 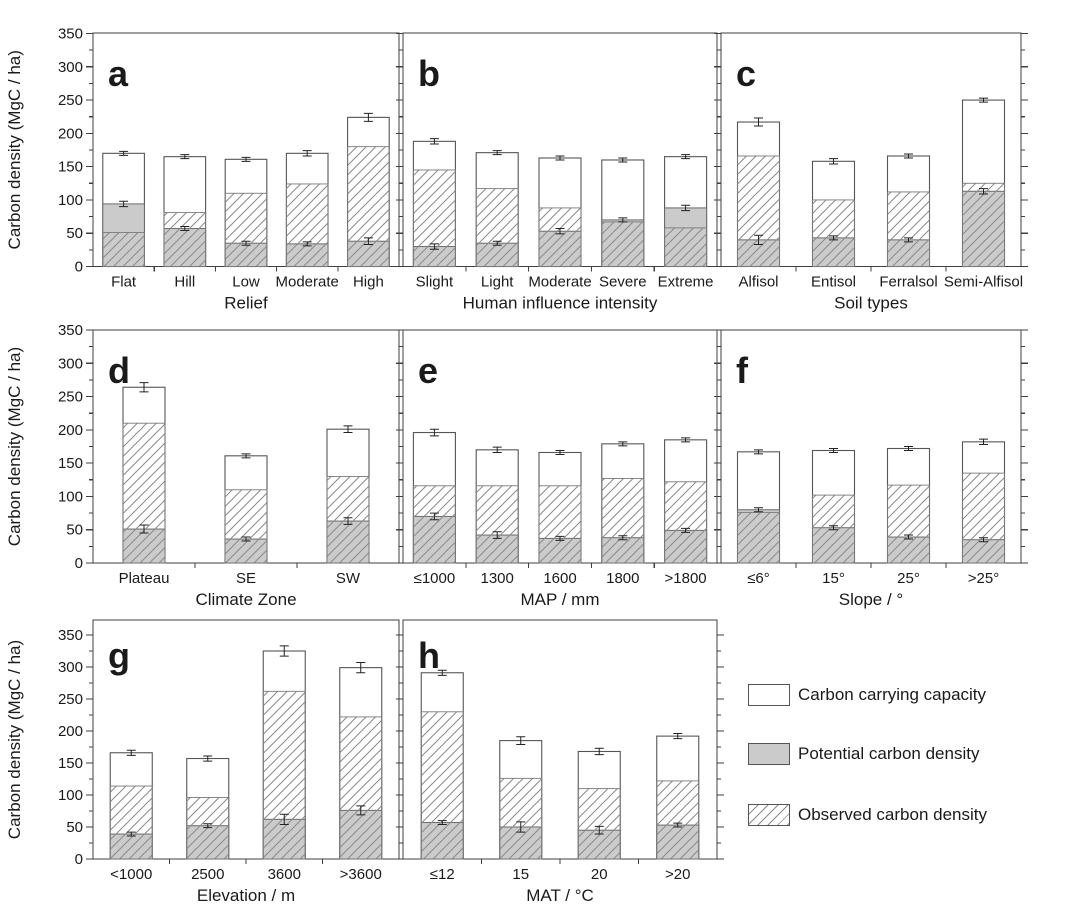 What do you see at coordinates (863, 754) in the screenshot?
I see `legend-item-potential: Potential carbon density` at bounding box center [863, 754].